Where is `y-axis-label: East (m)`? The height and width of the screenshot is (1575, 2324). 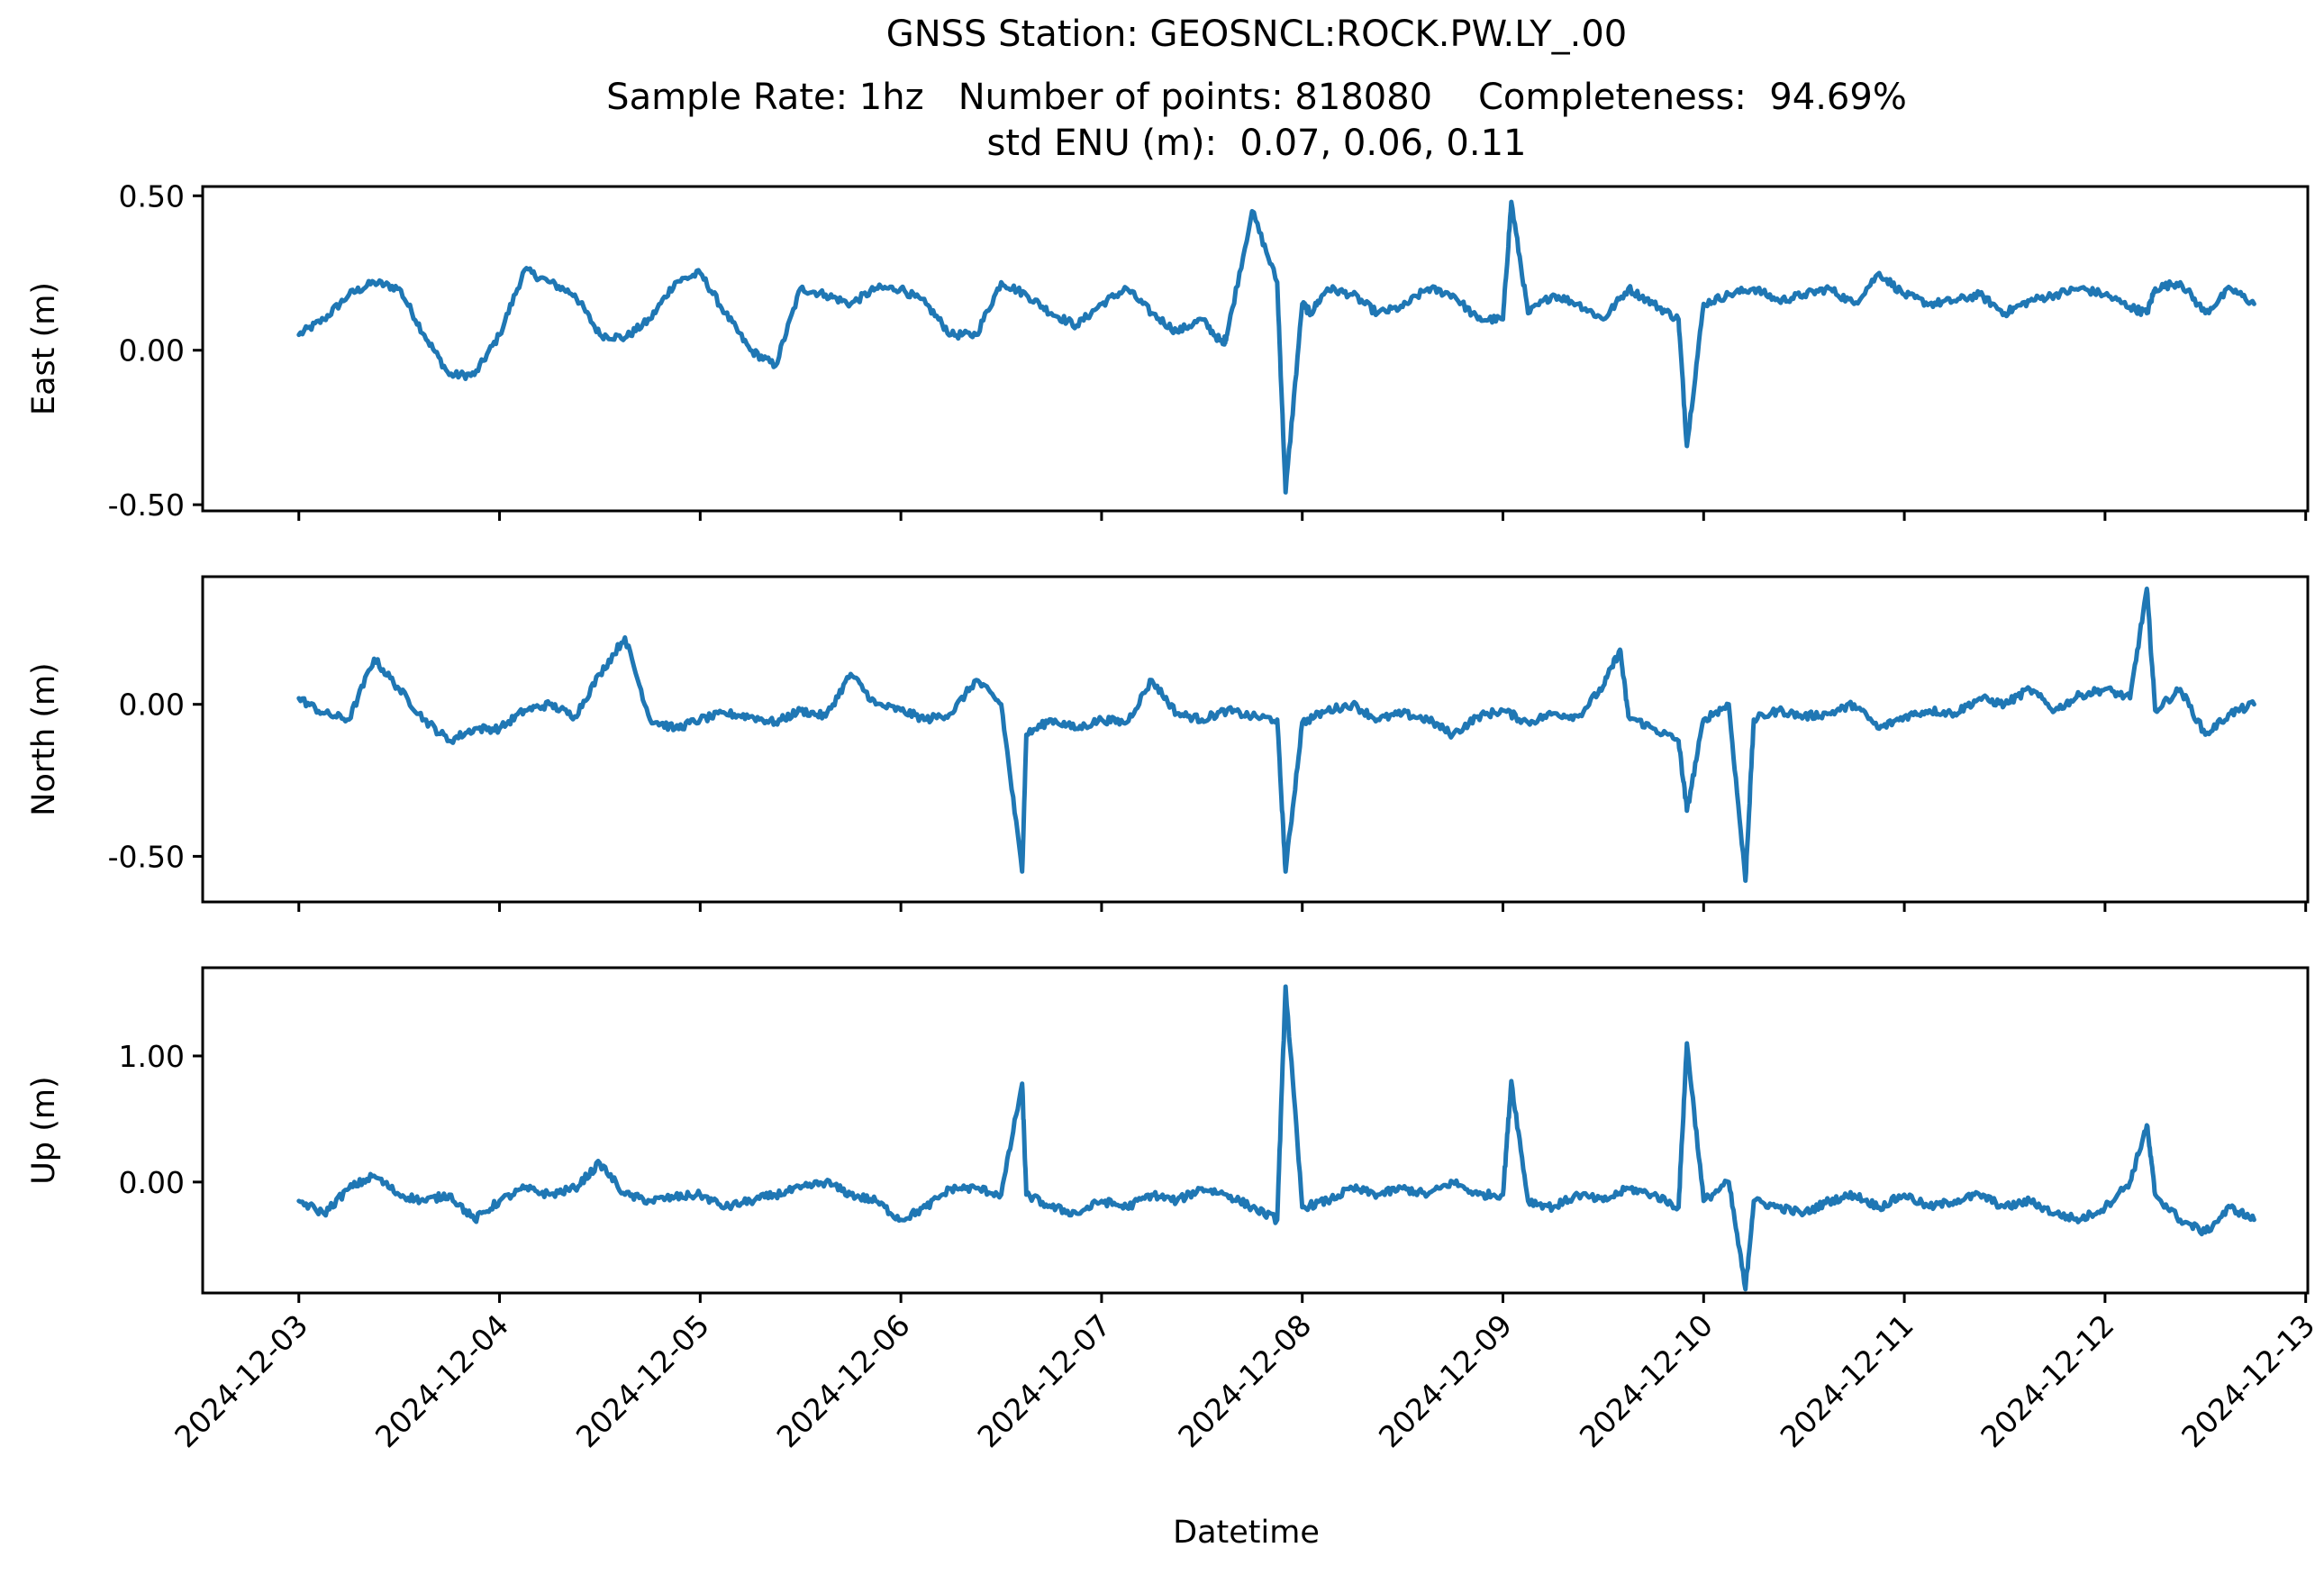
y-axis-label: East (m) is located at coordinates (44, 348).